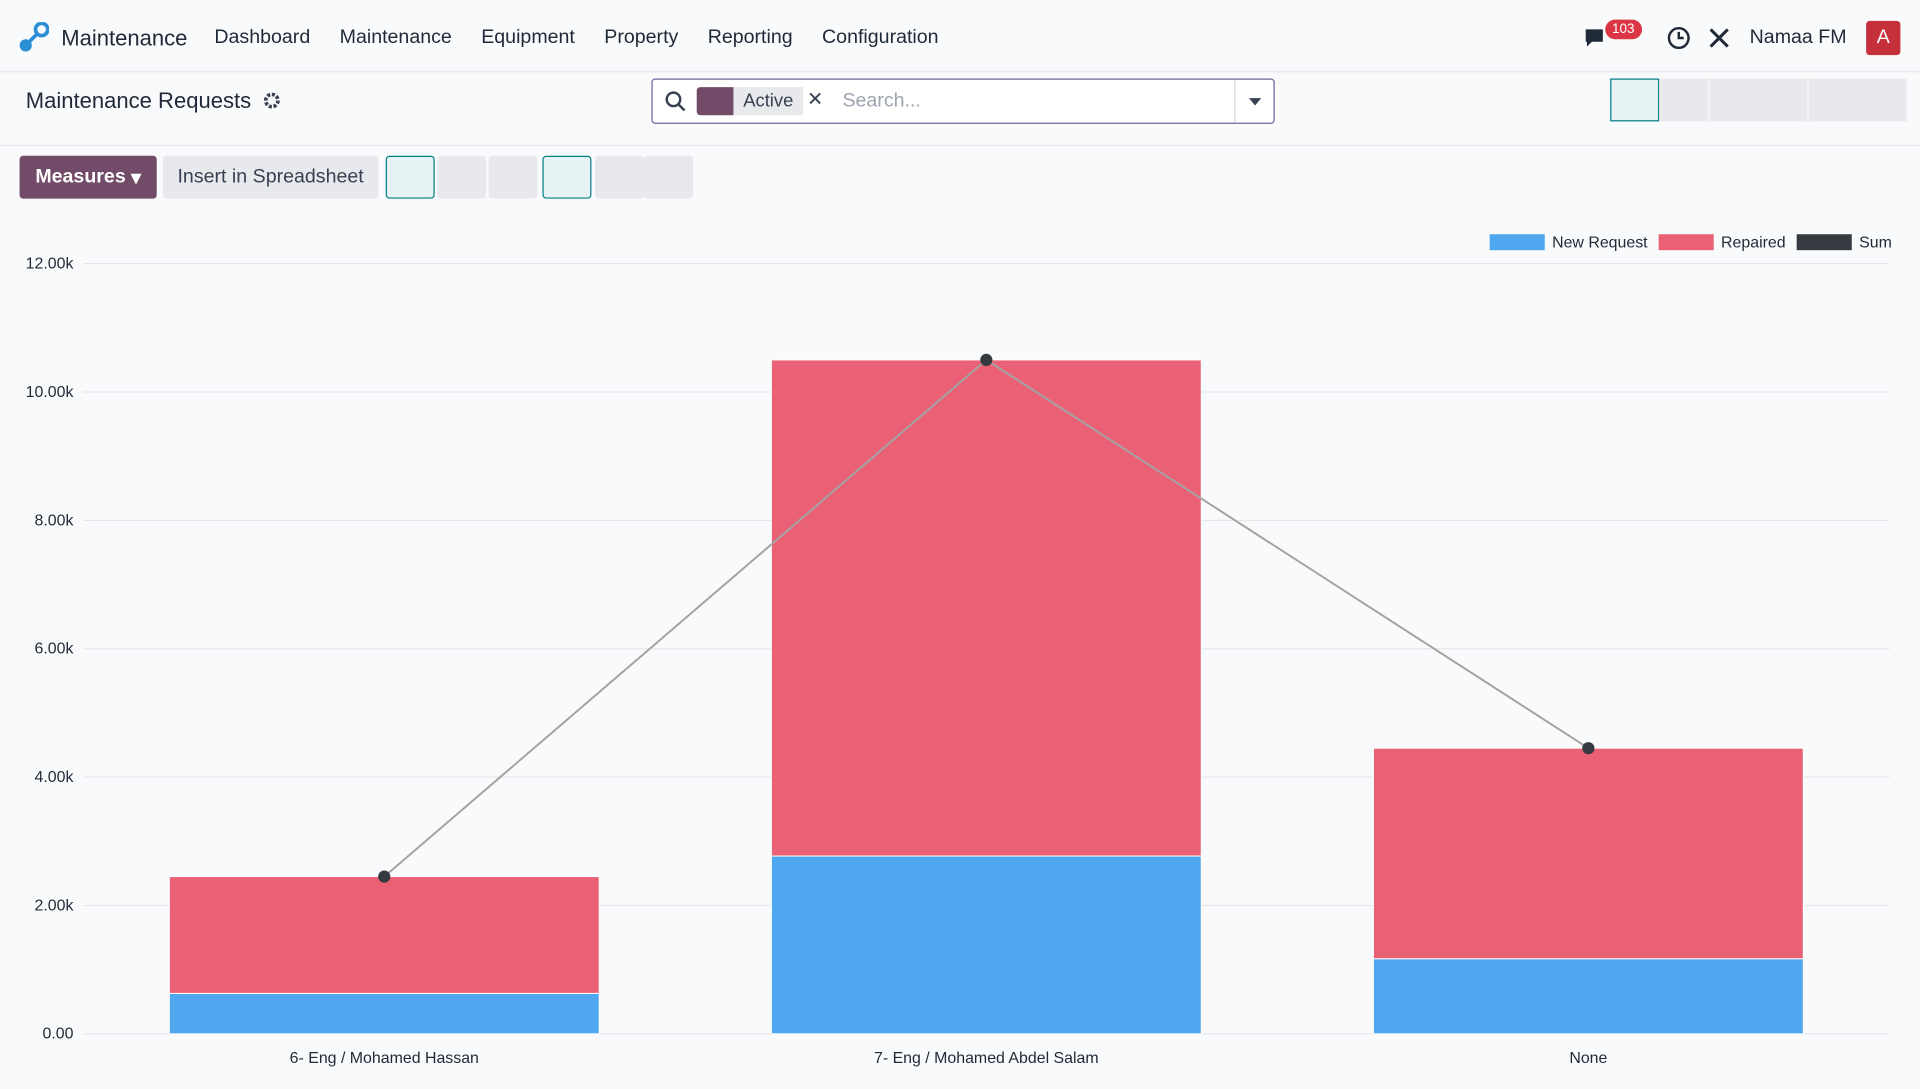 This screenshot has width=1920, height=1089. What do you see at coordinates (750, 37) in the screenshot?
I see `menu-item: Reporting` at bounding box center [750, 37].